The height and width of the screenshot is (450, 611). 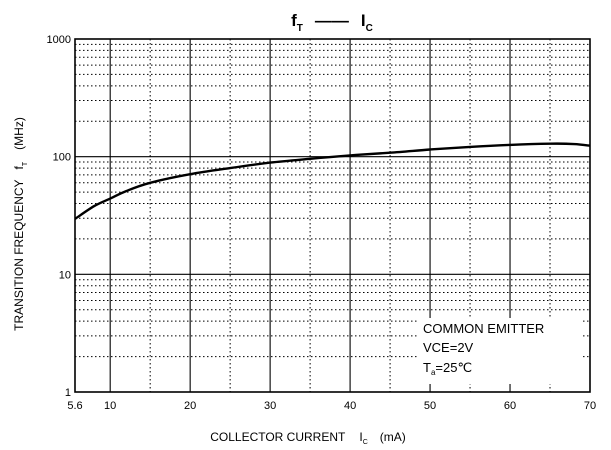 I want to click on series-line-ft-vs-ic, so click(x=332, y=181).